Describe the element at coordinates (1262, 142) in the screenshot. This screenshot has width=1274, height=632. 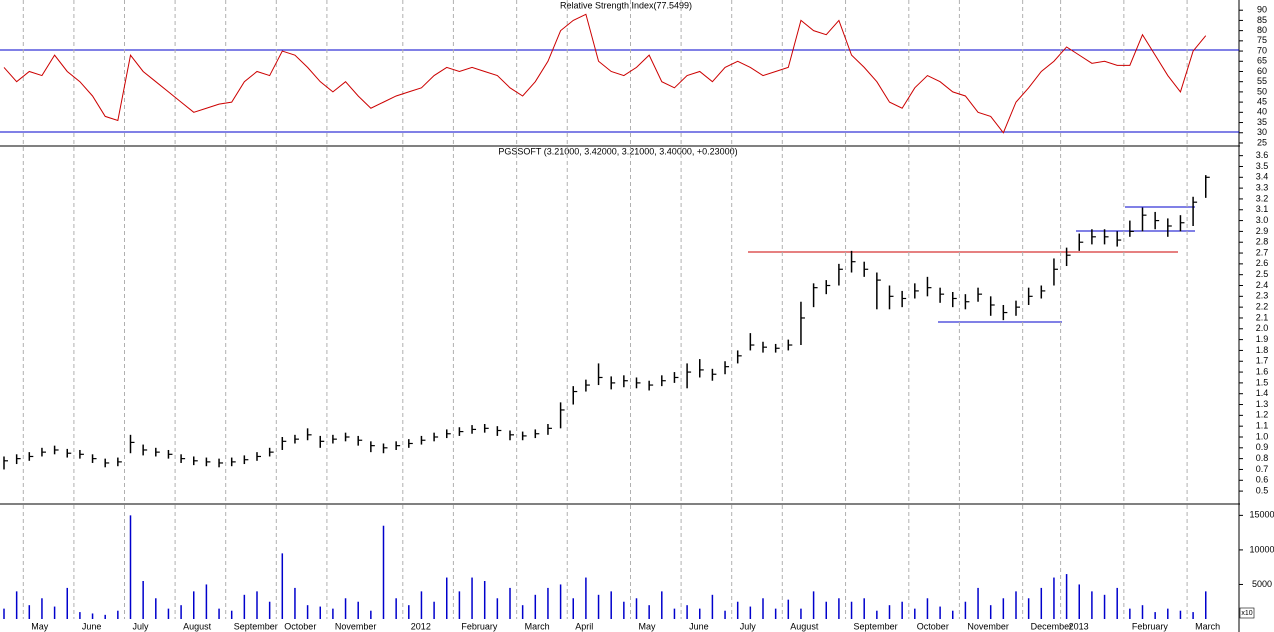
I see `y-tick-label: 25` at that location.